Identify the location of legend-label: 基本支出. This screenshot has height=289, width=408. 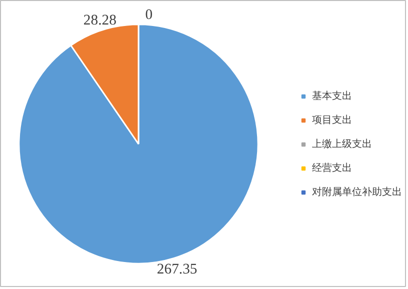
(332, 96).